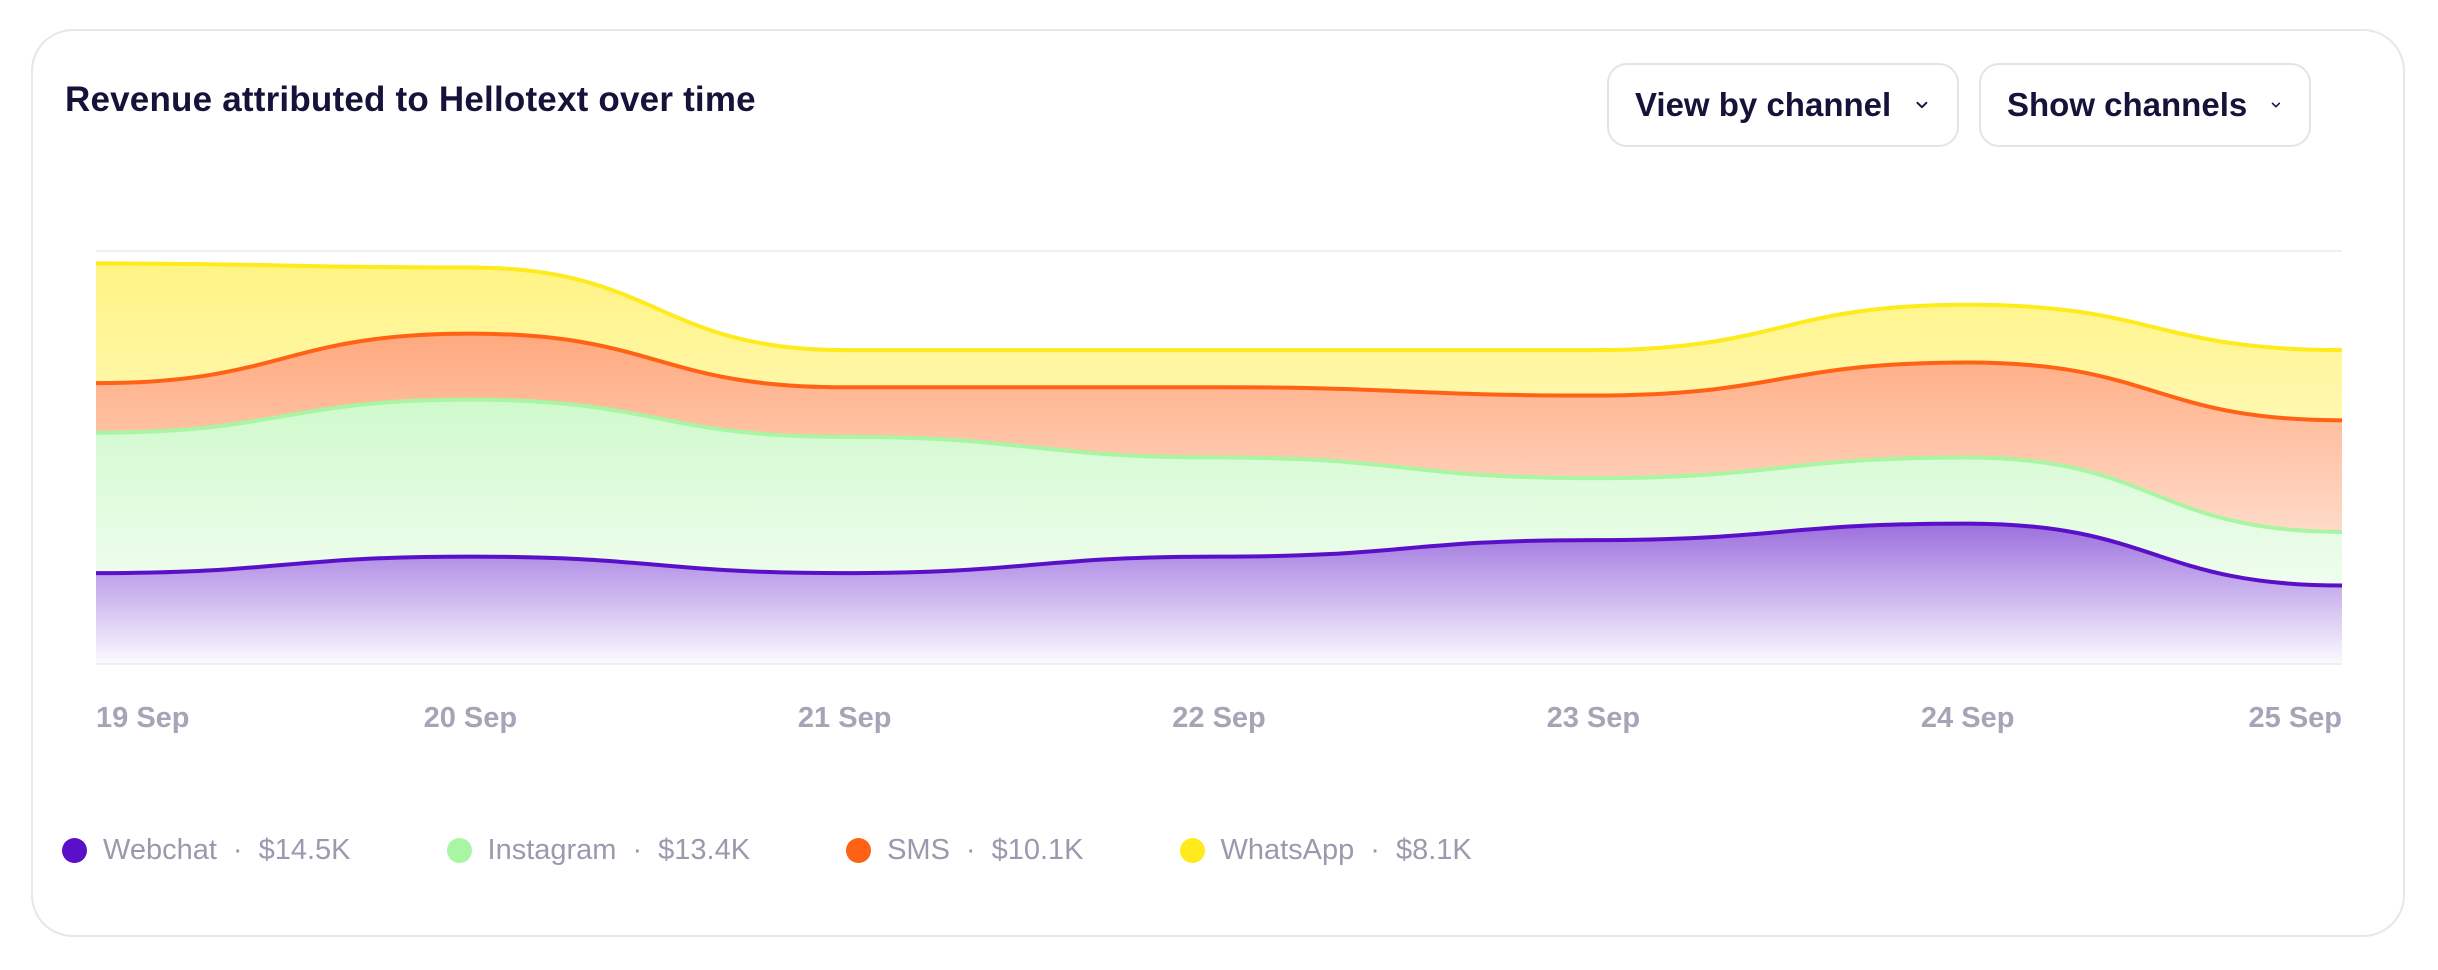  I want to click on legend-item-instagram: Instagram · $13.4K, so click(598, 850).